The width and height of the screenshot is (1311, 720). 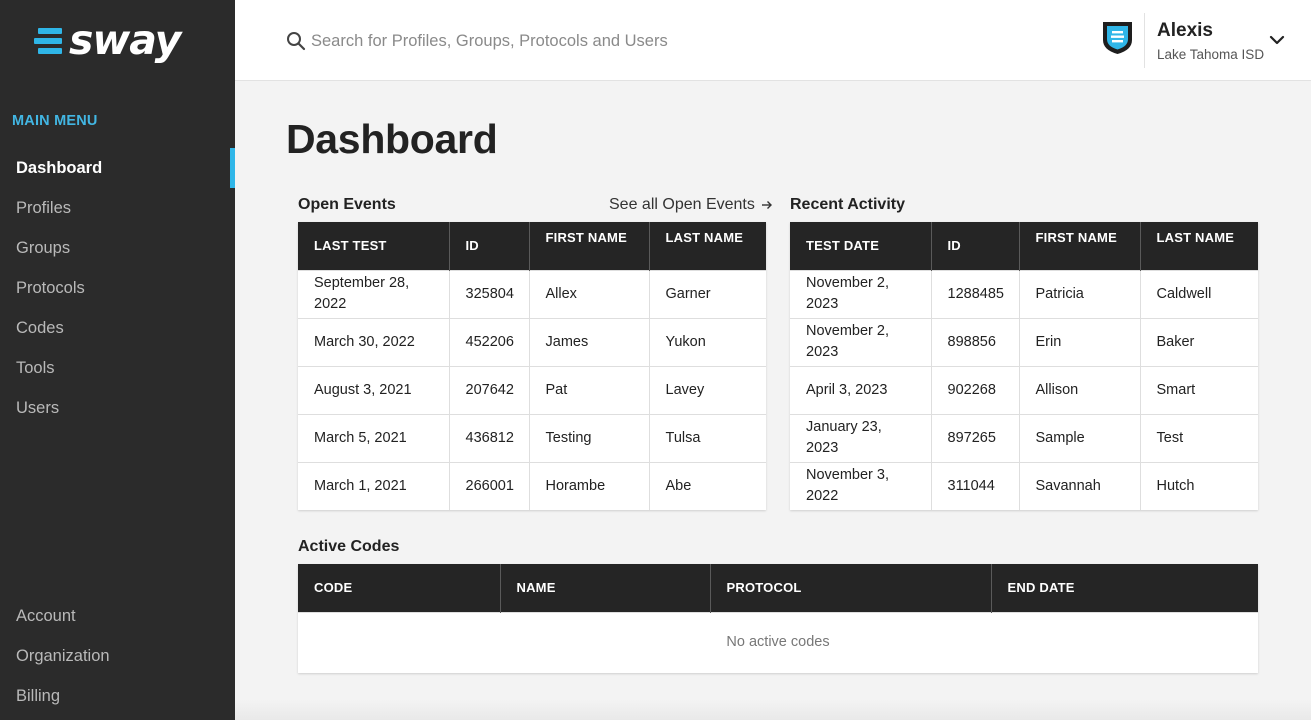 I want to click on table-cell: November 3, 2022, so click(x=860, y=485).